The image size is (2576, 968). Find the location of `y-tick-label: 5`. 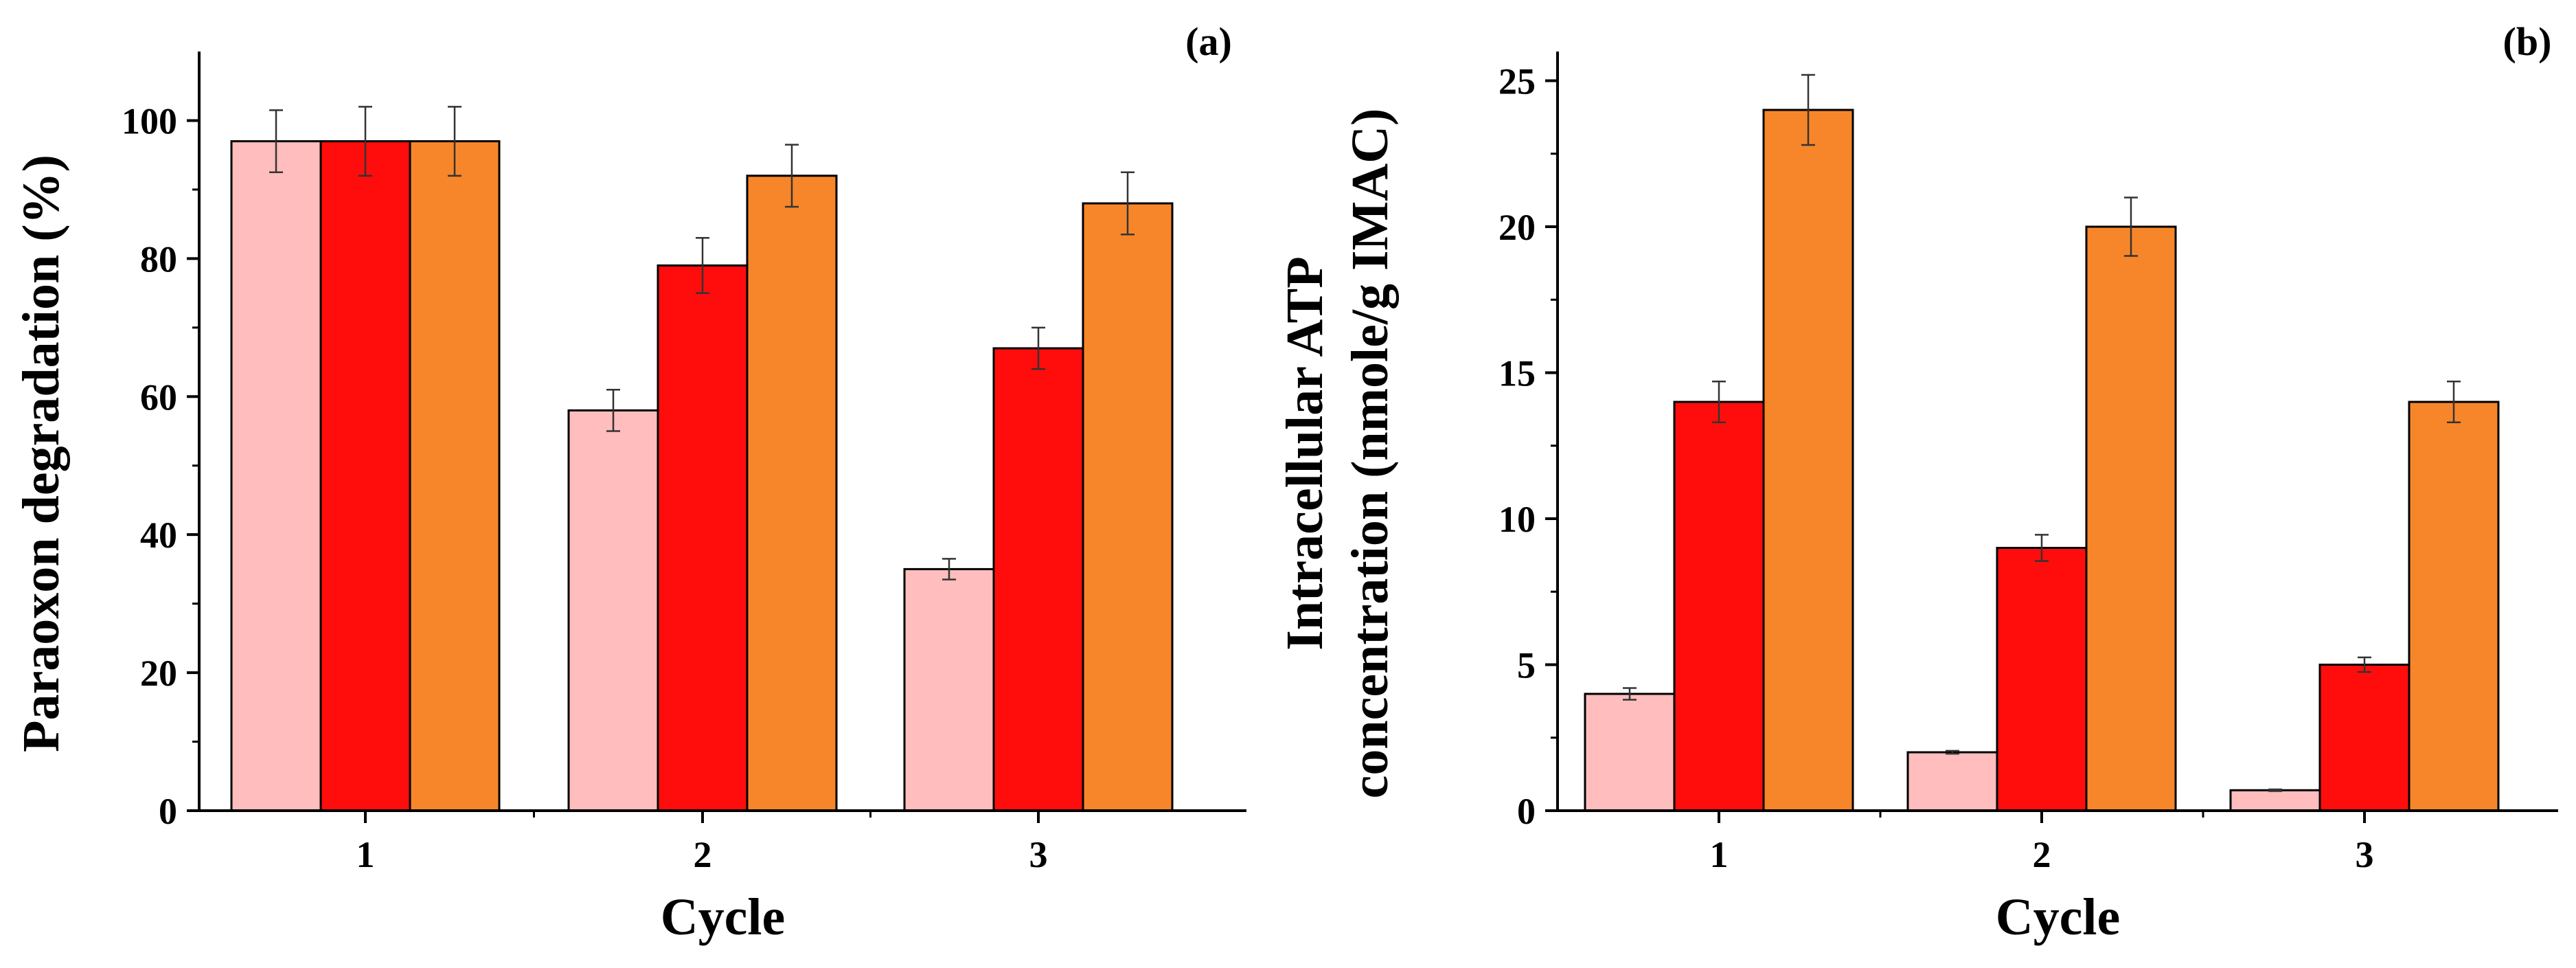

y-tick-label: 5 is located at coordinates (1526, 665).